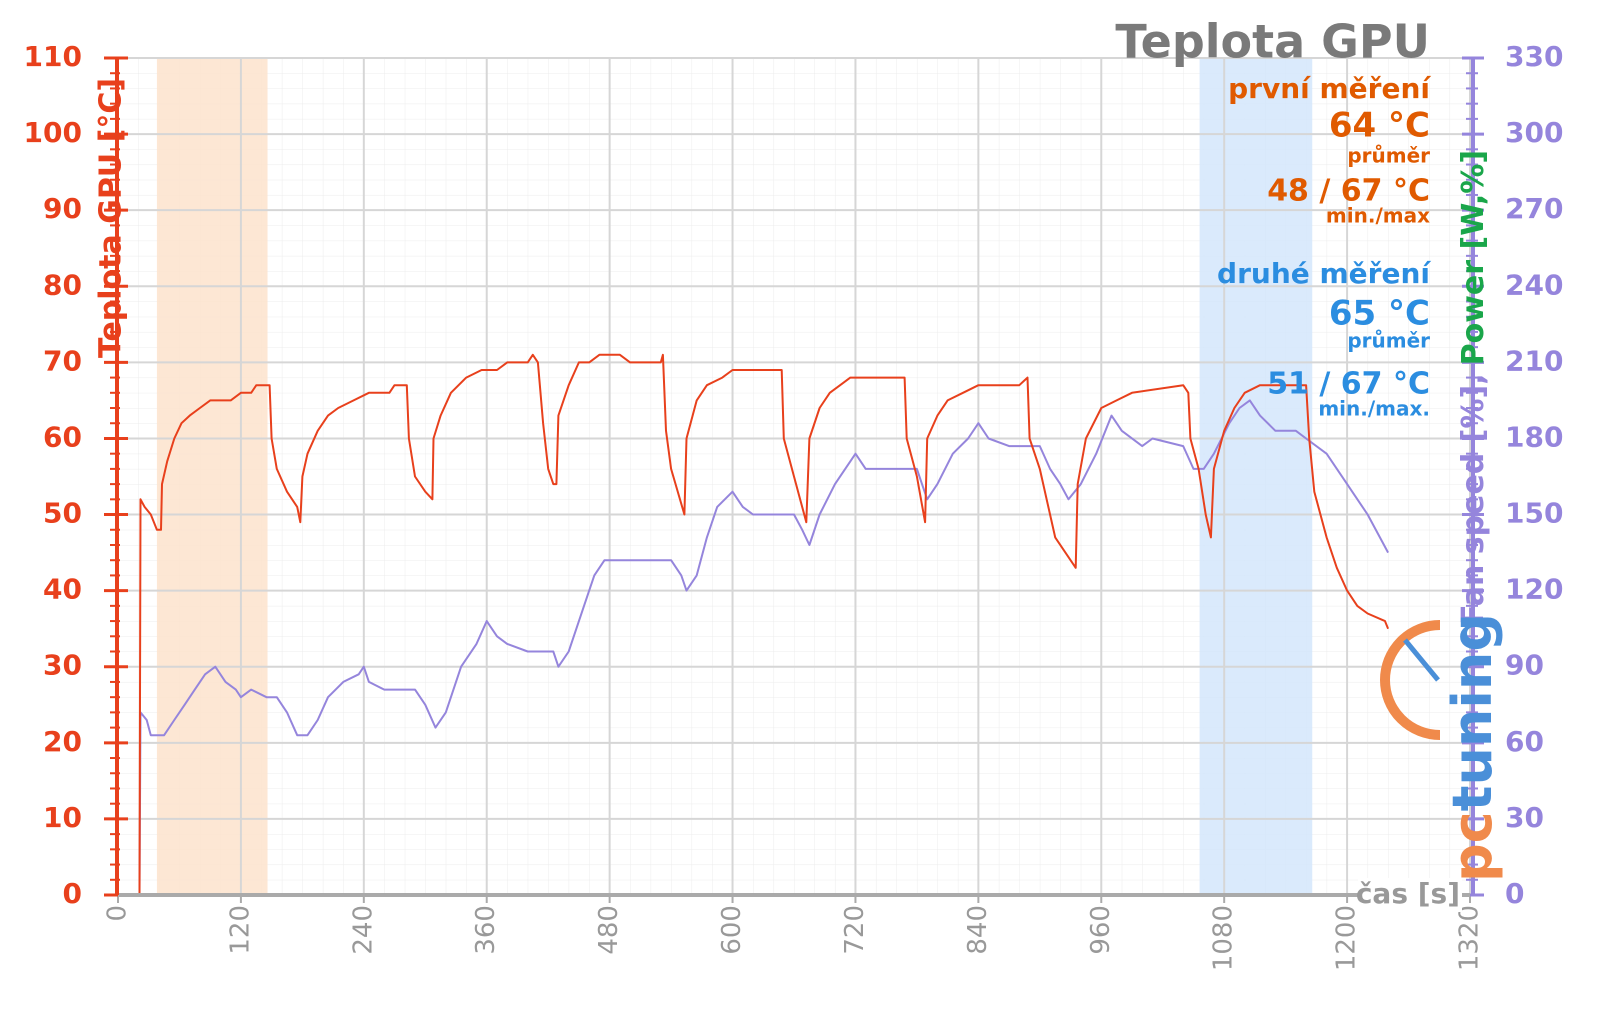 This screenshot has width=1600, height=1012. I want to click on y-tick-label: 20, so click(62, 741).